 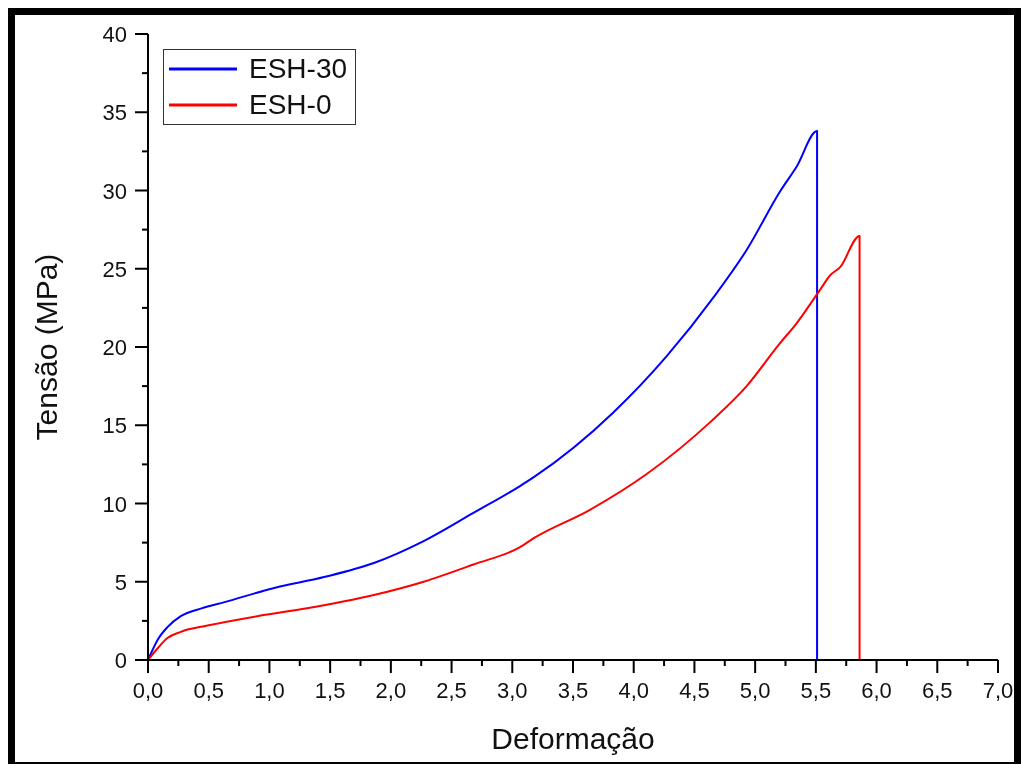 I want to click on x-tick-label: 2,0, so click(x=391, y=690).